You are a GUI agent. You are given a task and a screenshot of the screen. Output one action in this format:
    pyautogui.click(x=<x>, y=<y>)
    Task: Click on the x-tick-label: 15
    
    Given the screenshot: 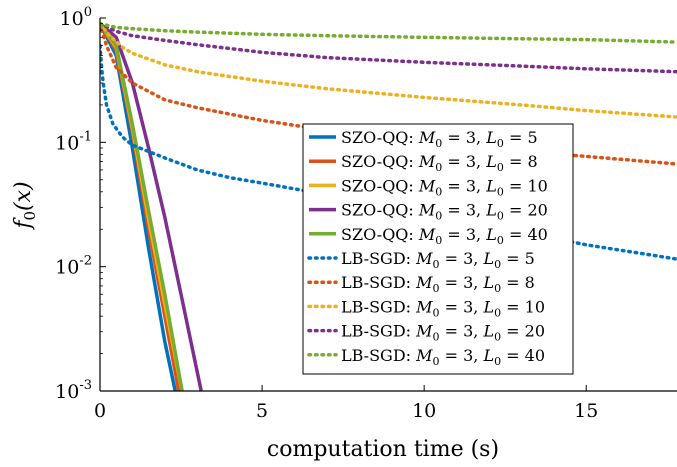 What is the action you would take?
    pyautogui.click(x=586, y=411)
    